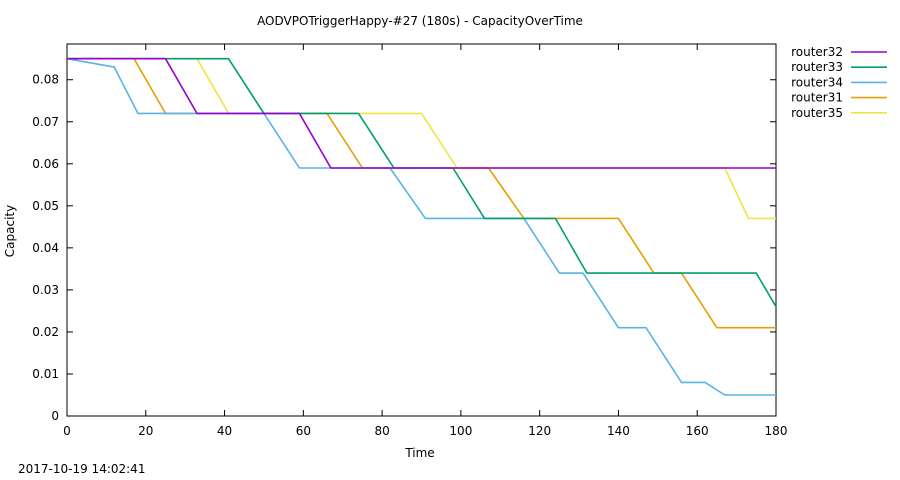  I want to click on y-tick-label: 0.04, so click(45, 248).